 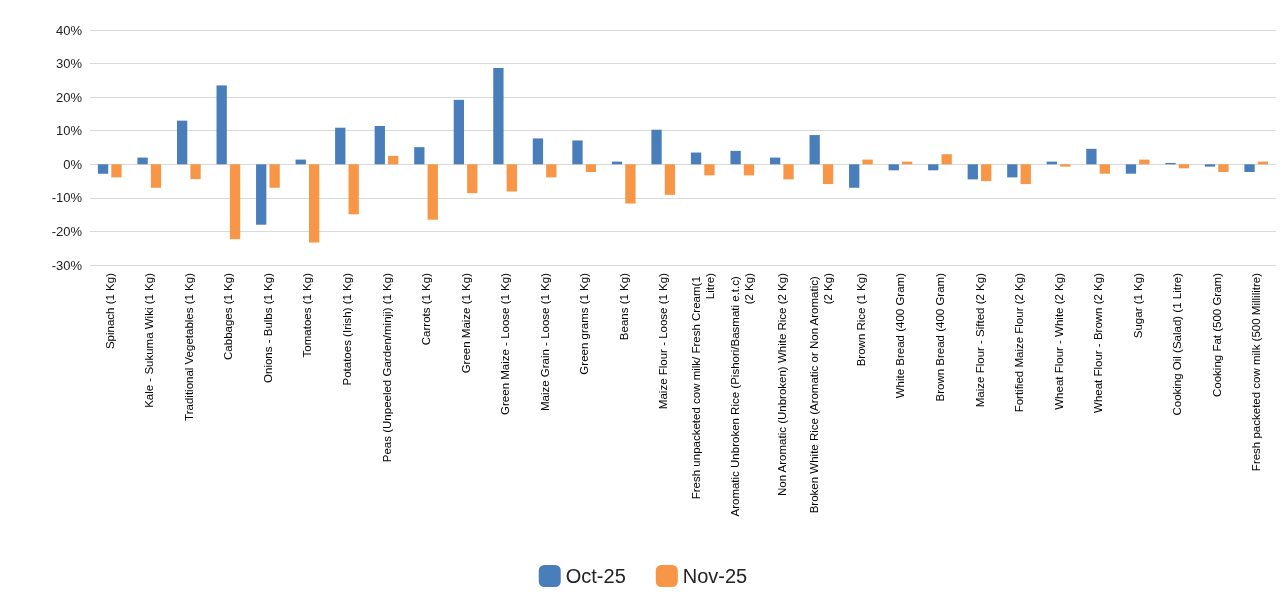 What do you see at coordinates (979, 340) in the screenshot?
I see `x-tick-label: Maize Flour - Sifted (2 Kg)` at bounding box center [979, 340].